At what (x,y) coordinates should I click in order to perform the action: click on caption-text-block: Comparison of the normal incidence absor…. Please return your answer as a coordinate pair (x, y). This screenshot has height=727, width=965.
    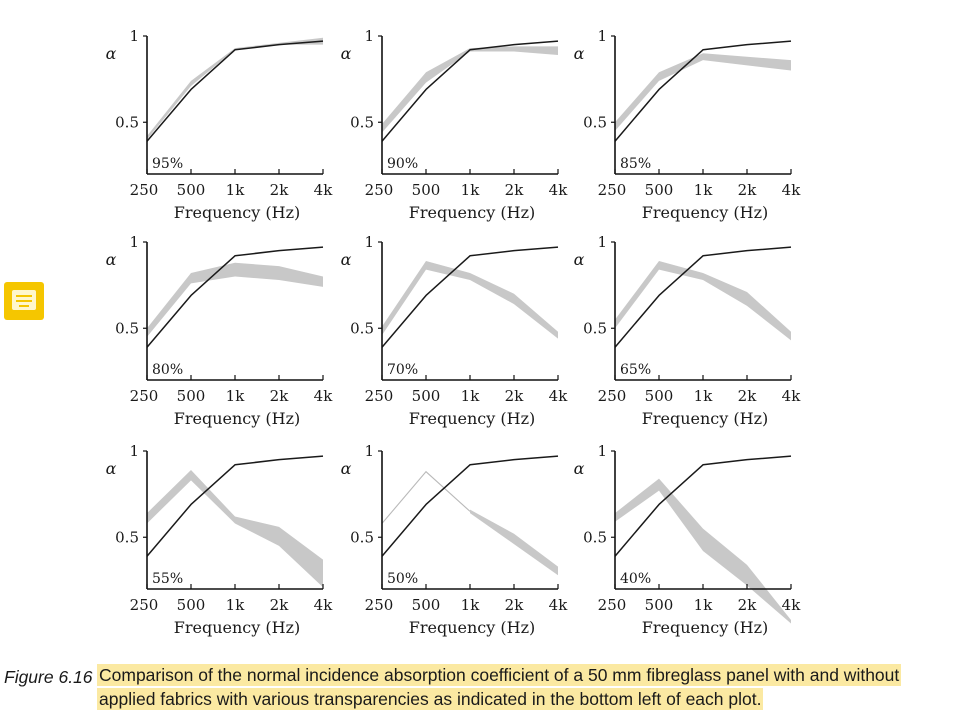
    Looking at the image, I should click on (505, 687).